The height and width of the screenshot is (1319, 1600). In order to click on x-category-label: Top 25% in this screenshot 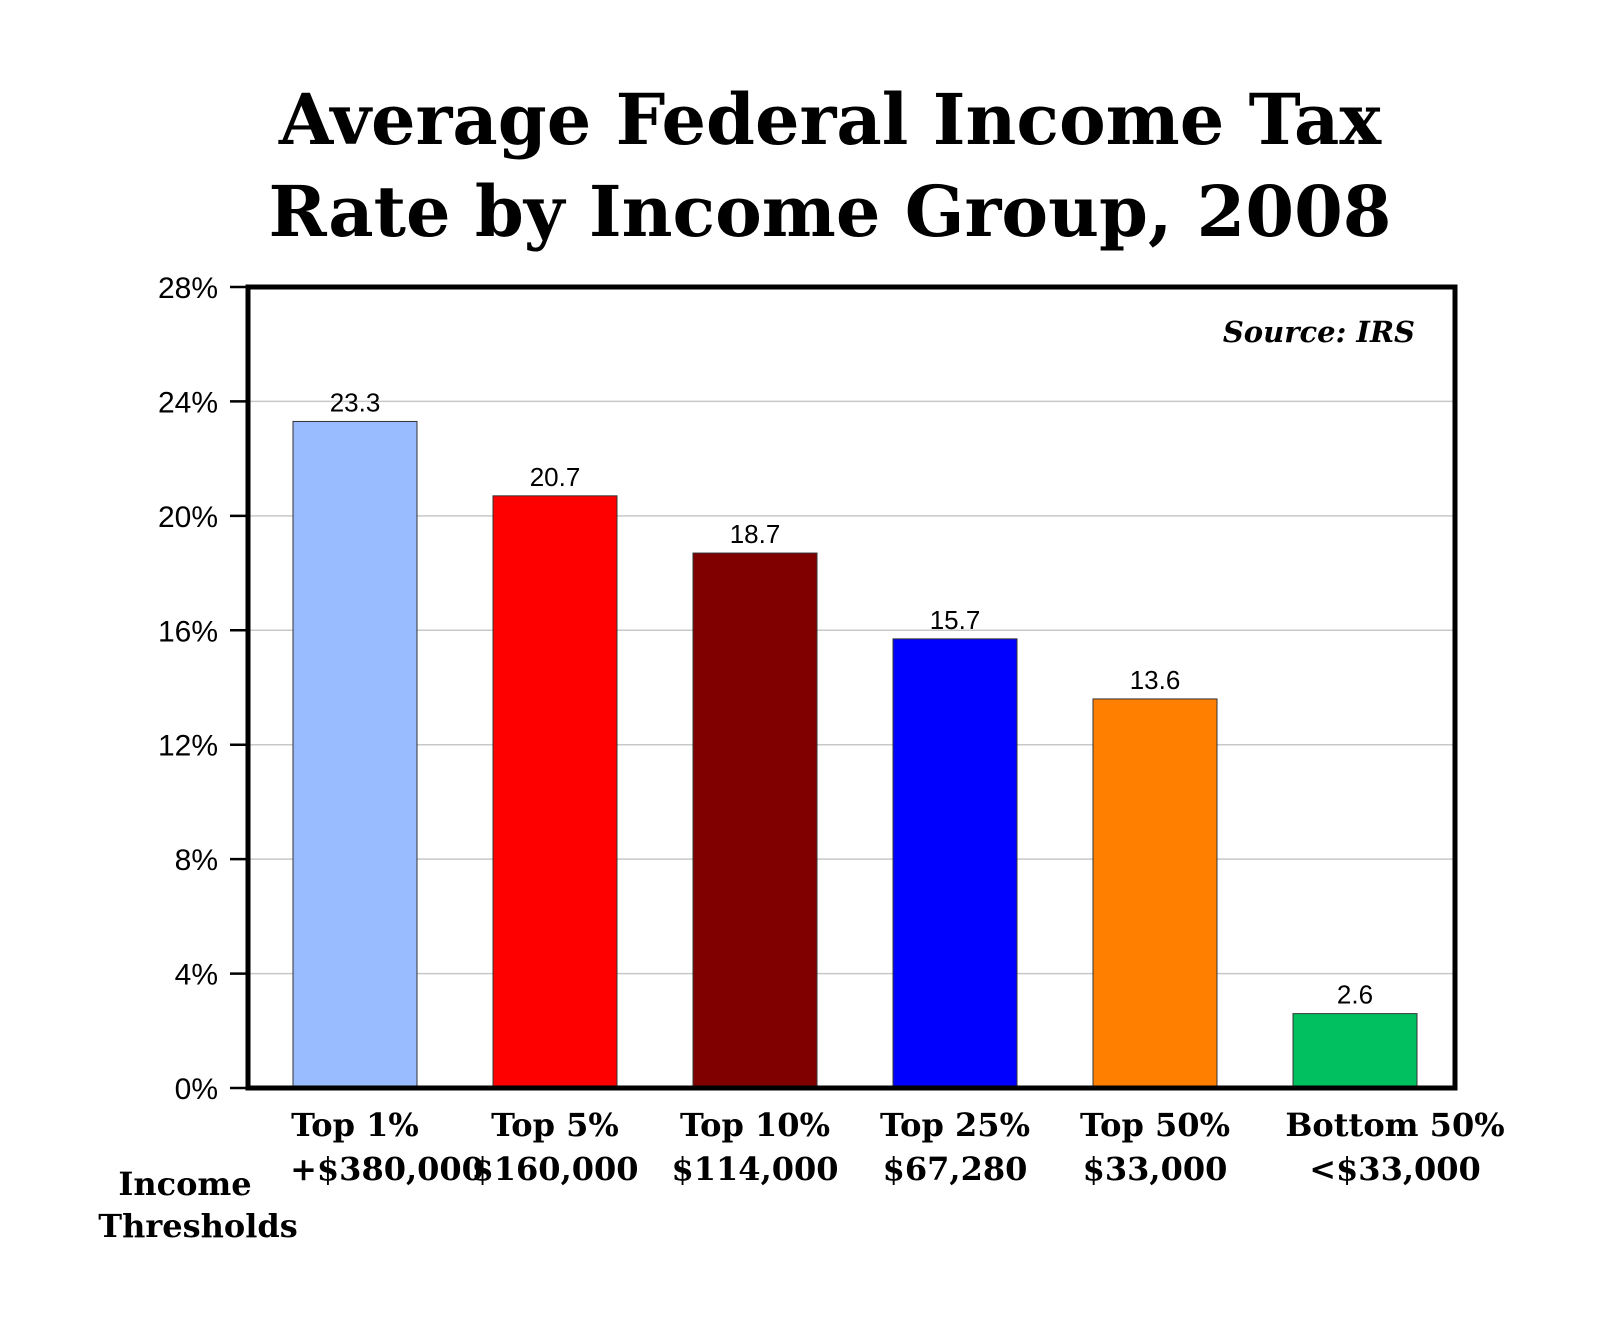, I will do `click(955, 1125)`.